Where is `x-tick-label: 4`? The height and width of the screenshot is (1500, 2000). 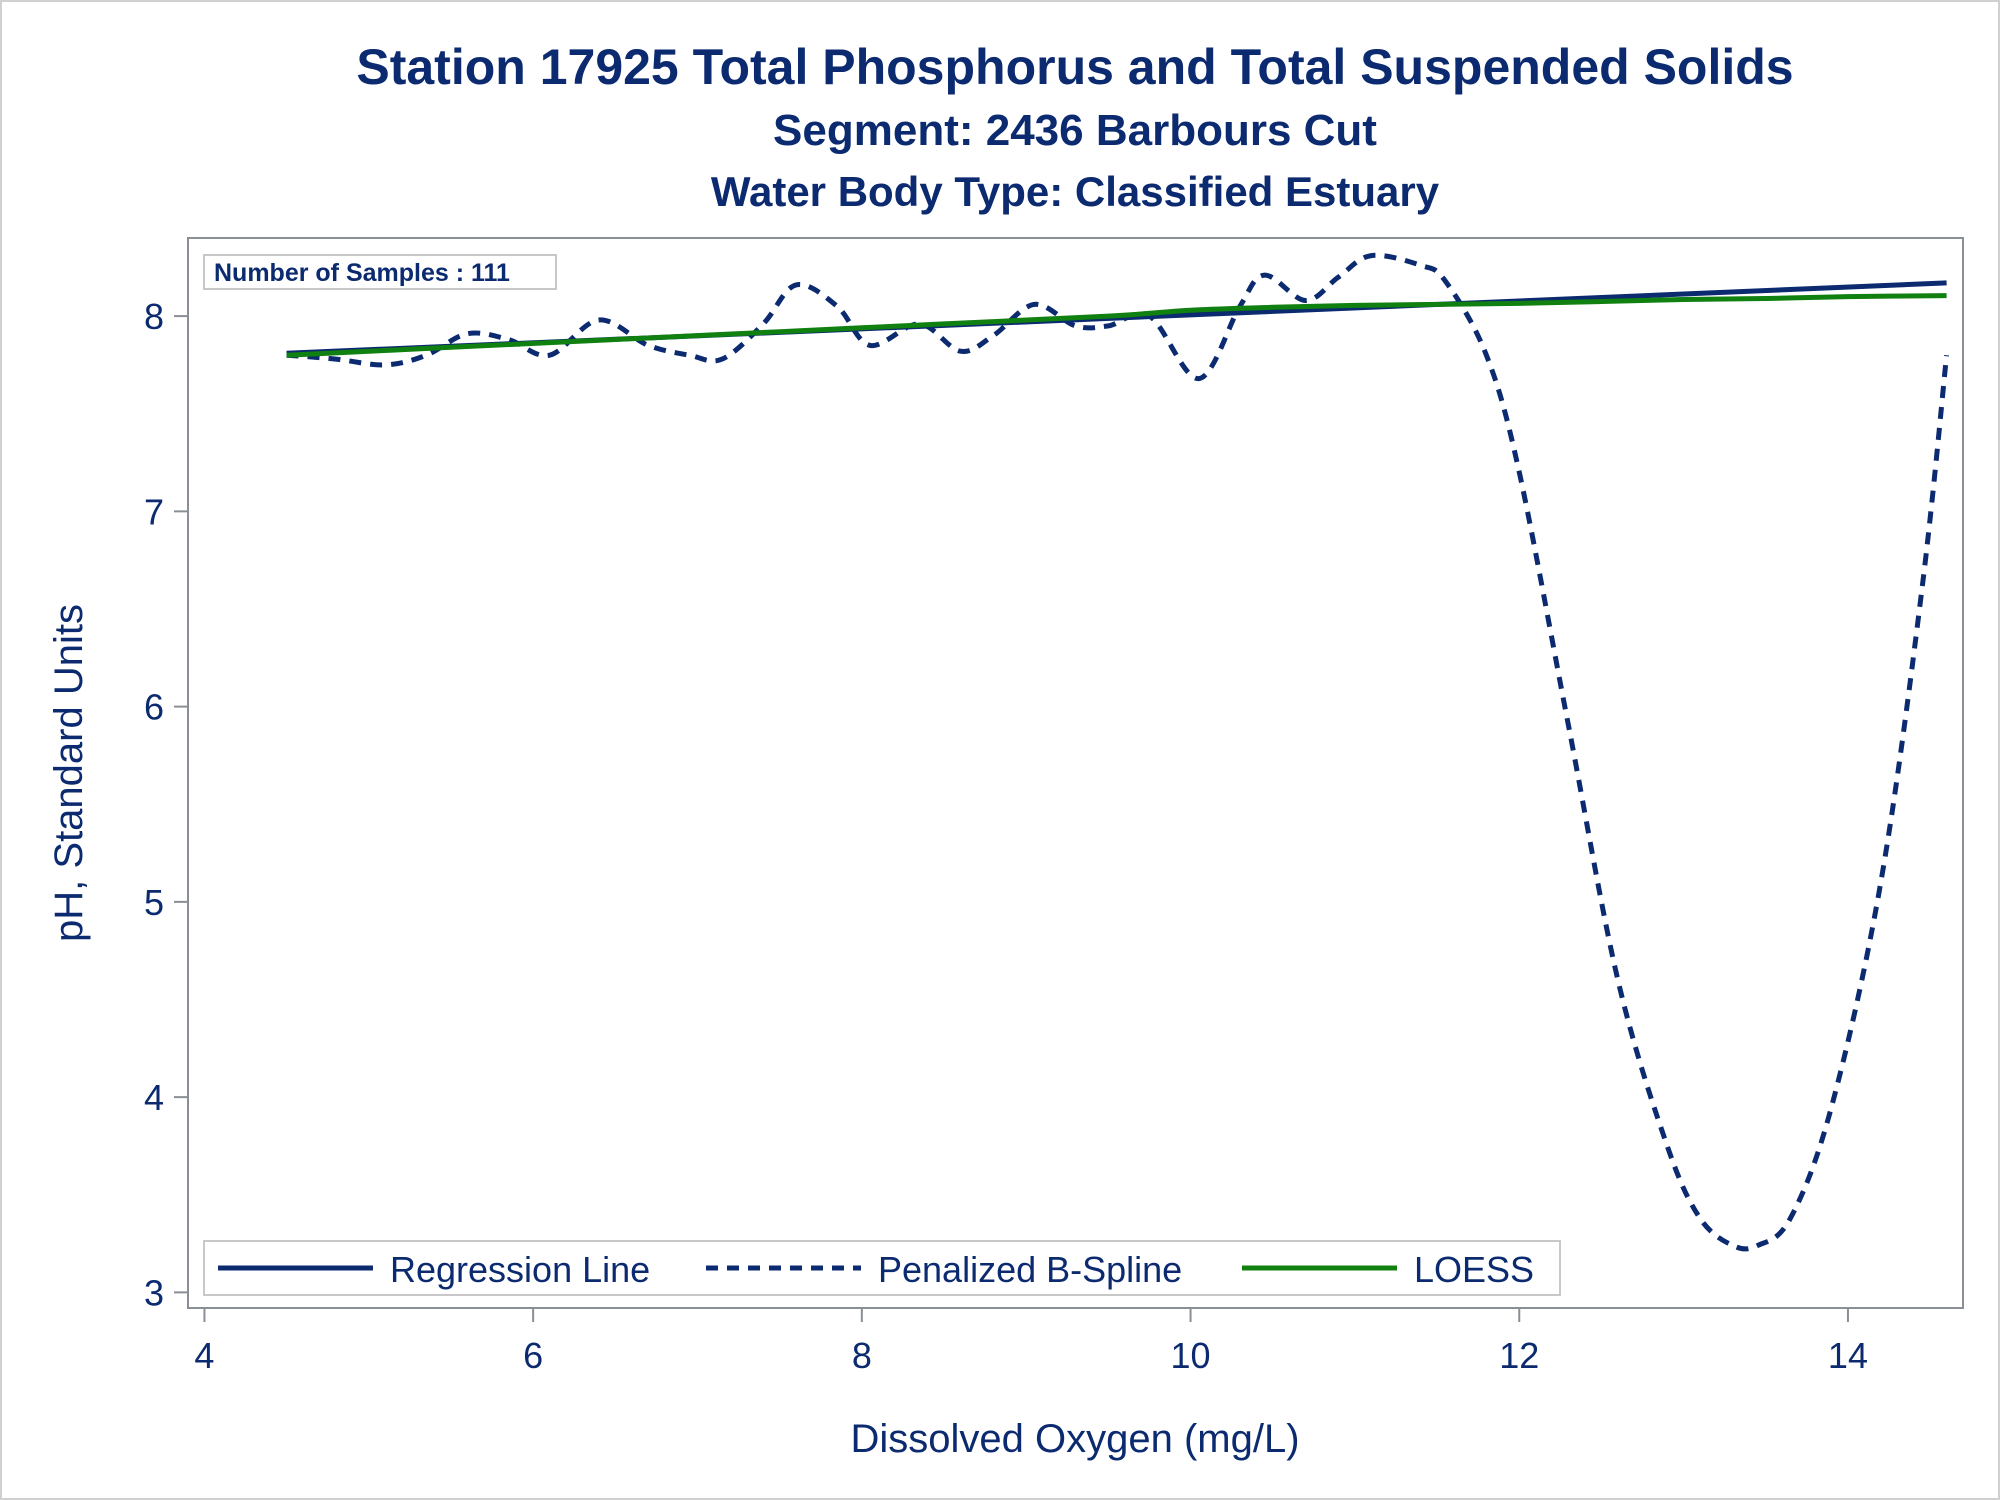 x-tick-label: 4 is located at coordinates (204, 1355).